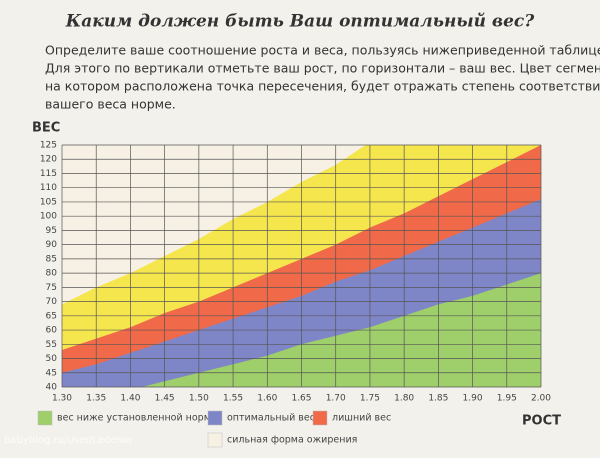 Image resolution: width=600 pixels, height=458 pixels. Describe the element at coordinates (52, 388) in the screenshot. I see `y-tick-label: 40` at that location.